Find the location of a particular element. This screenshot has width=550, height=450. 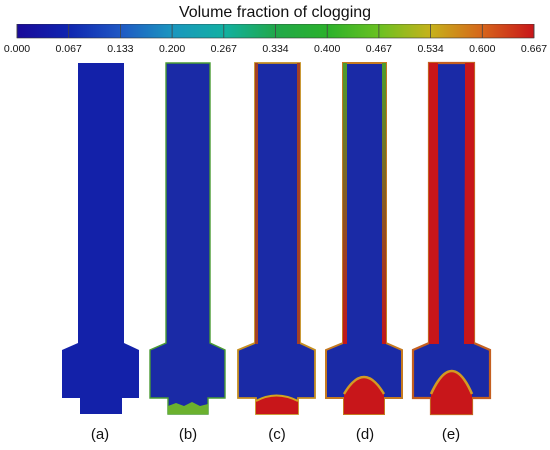

side-clog-right-e is located at coordinates (469, 203).